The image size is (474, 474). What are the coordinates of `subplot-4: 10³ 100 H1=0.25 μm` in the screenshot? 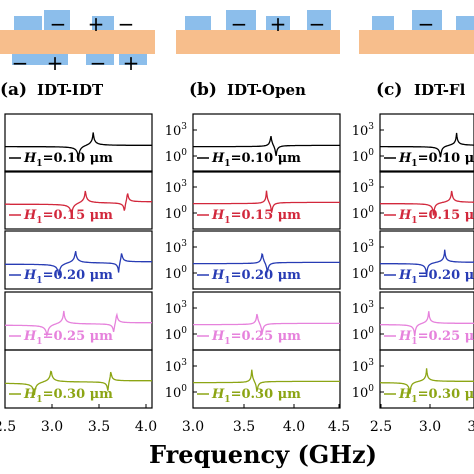 It's located at (253, 321).